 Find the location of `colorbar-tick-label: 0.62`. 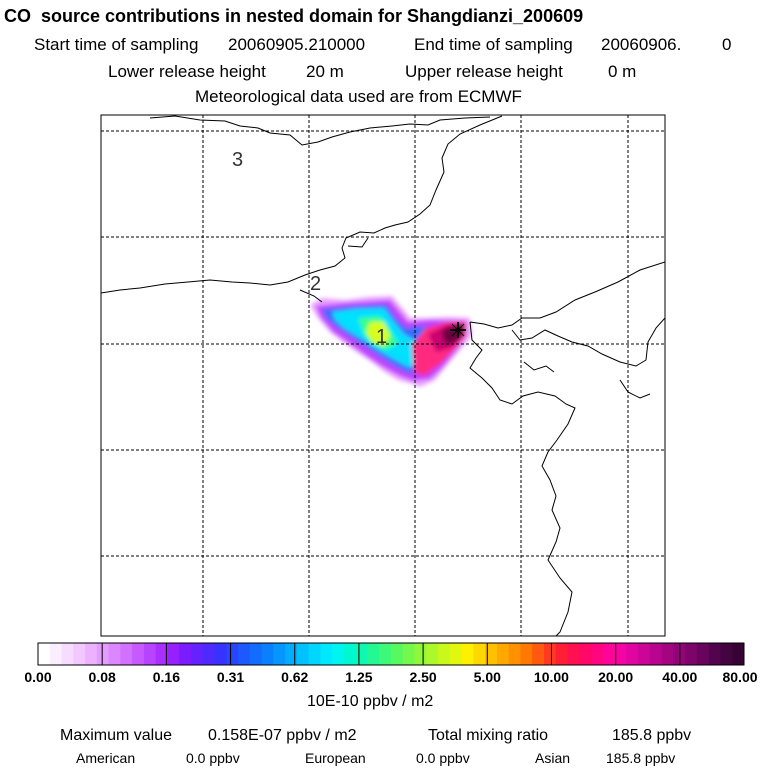

colorbar-tick-label: 0.62 is located at coordinates (295, 677).